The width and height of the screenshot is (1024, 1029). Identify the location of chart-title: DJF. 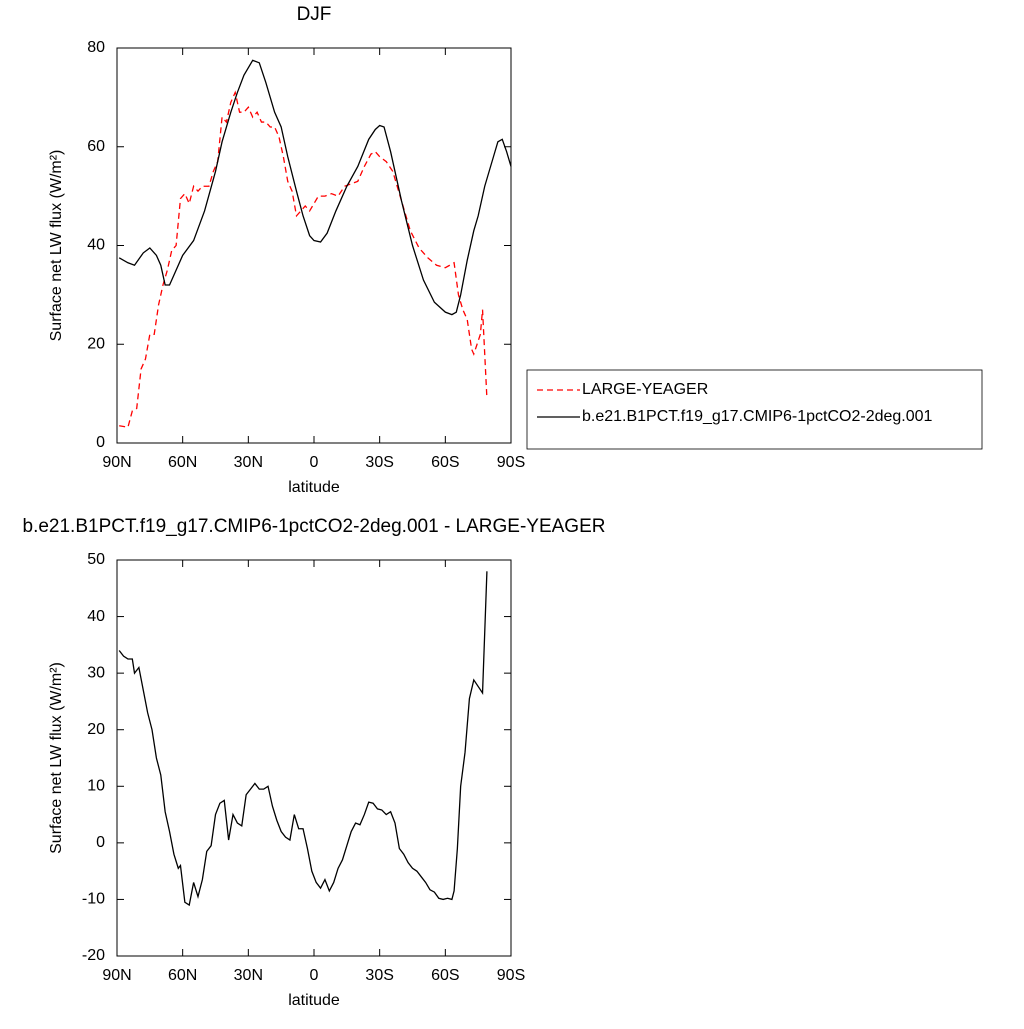
(314, 14).